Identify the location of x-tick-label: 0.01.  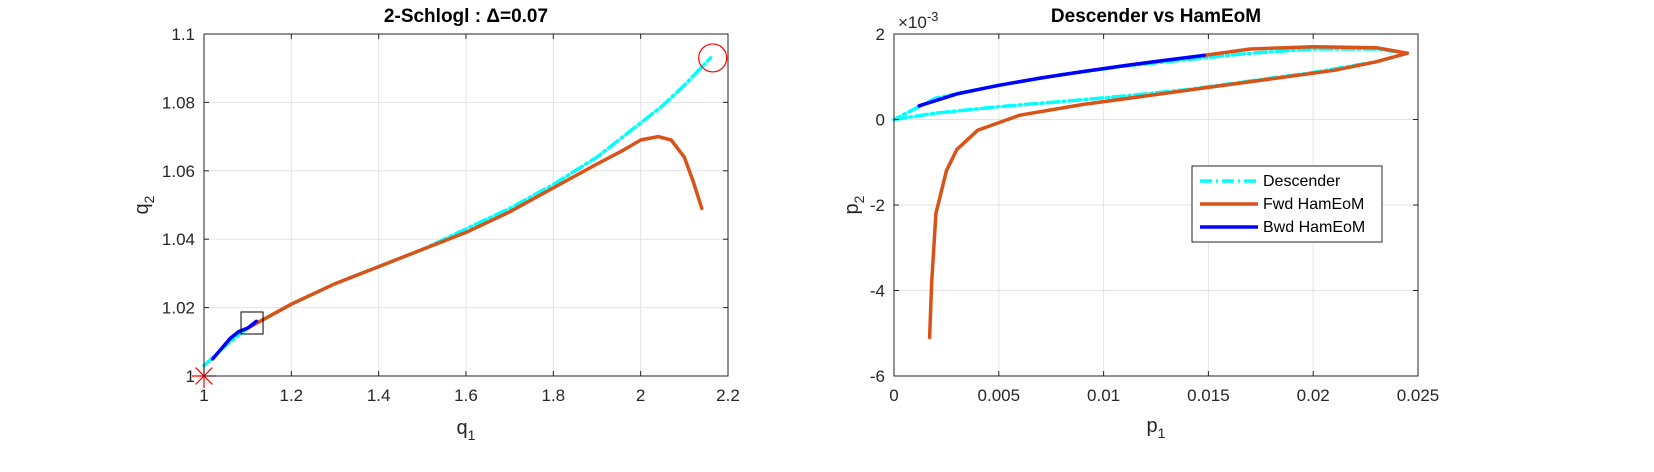
(1103, 395).